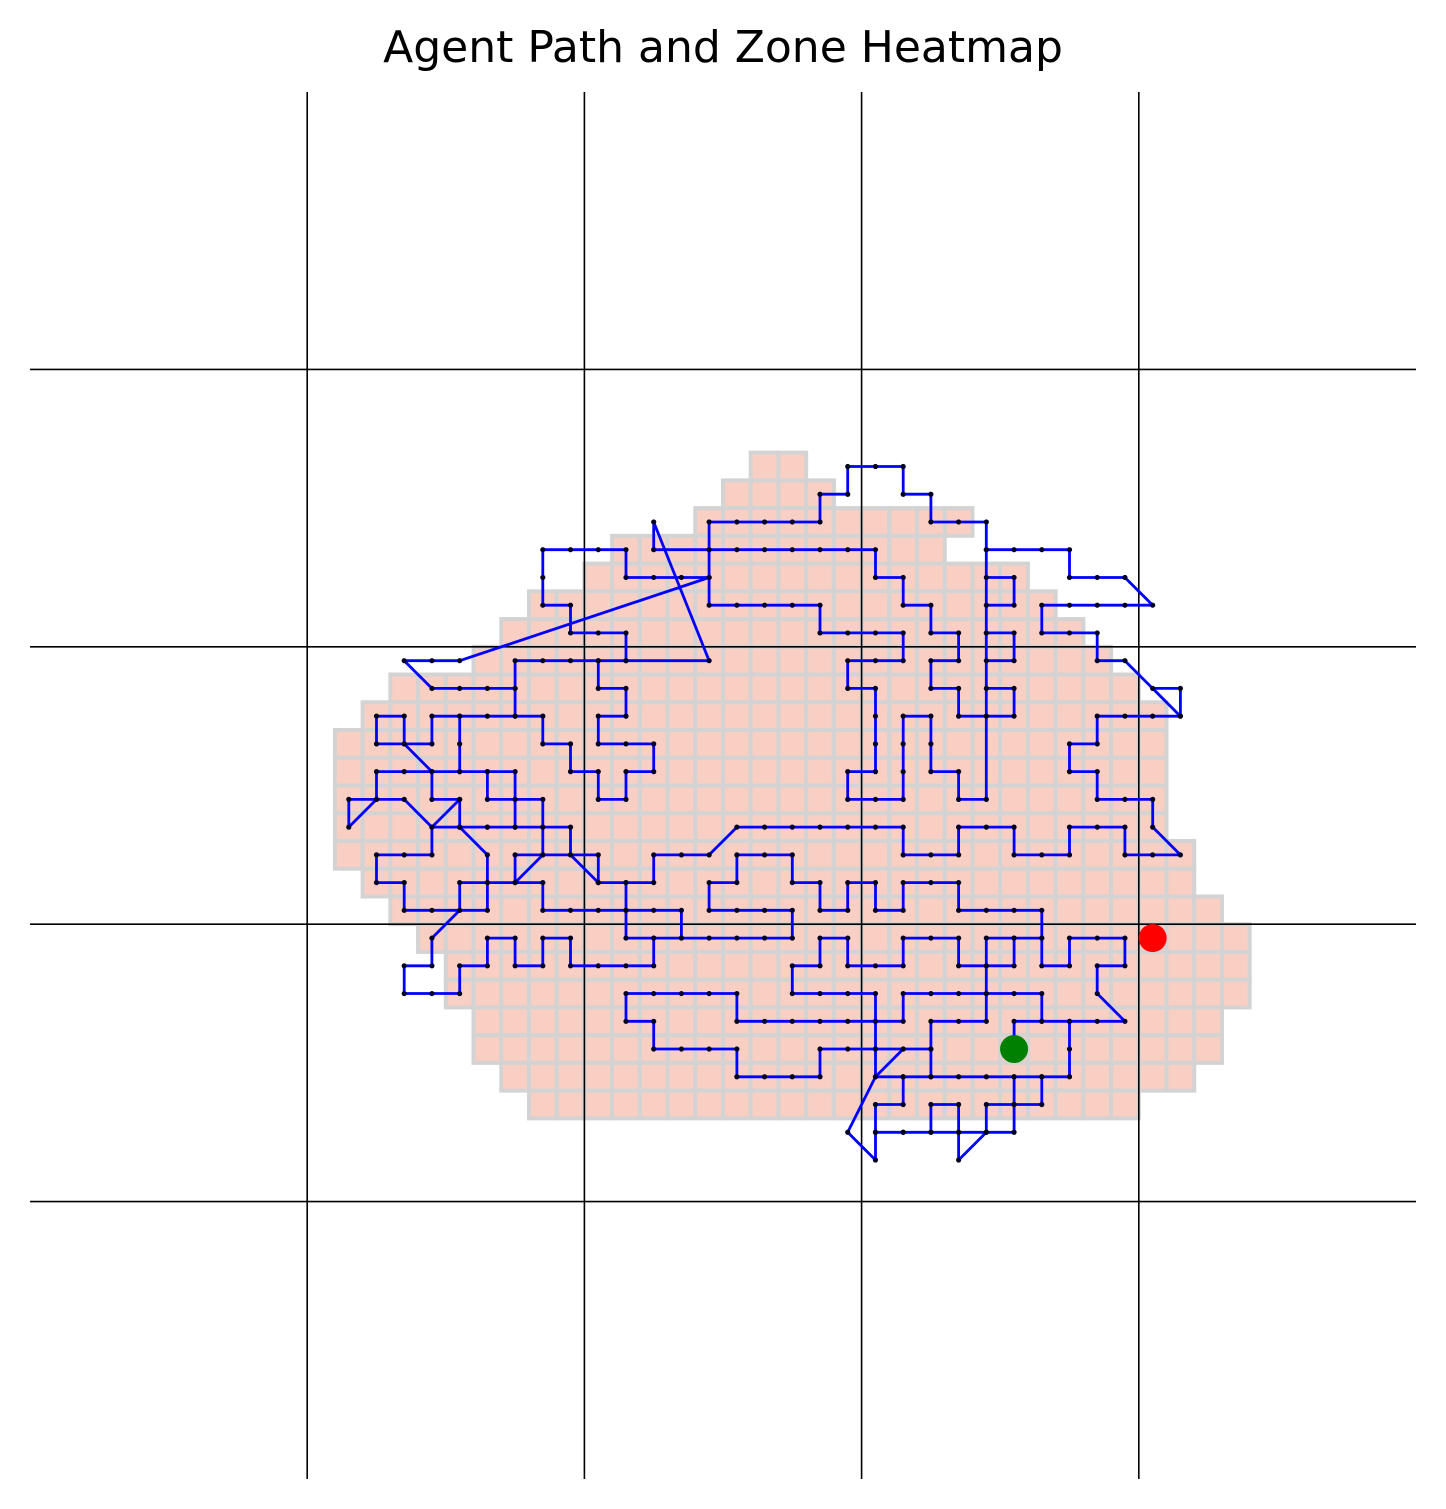  What do you see at coordinates (1014, 1049) in the screenshot?
I see `start-point-marker` at bounding box center [1014, 1049].